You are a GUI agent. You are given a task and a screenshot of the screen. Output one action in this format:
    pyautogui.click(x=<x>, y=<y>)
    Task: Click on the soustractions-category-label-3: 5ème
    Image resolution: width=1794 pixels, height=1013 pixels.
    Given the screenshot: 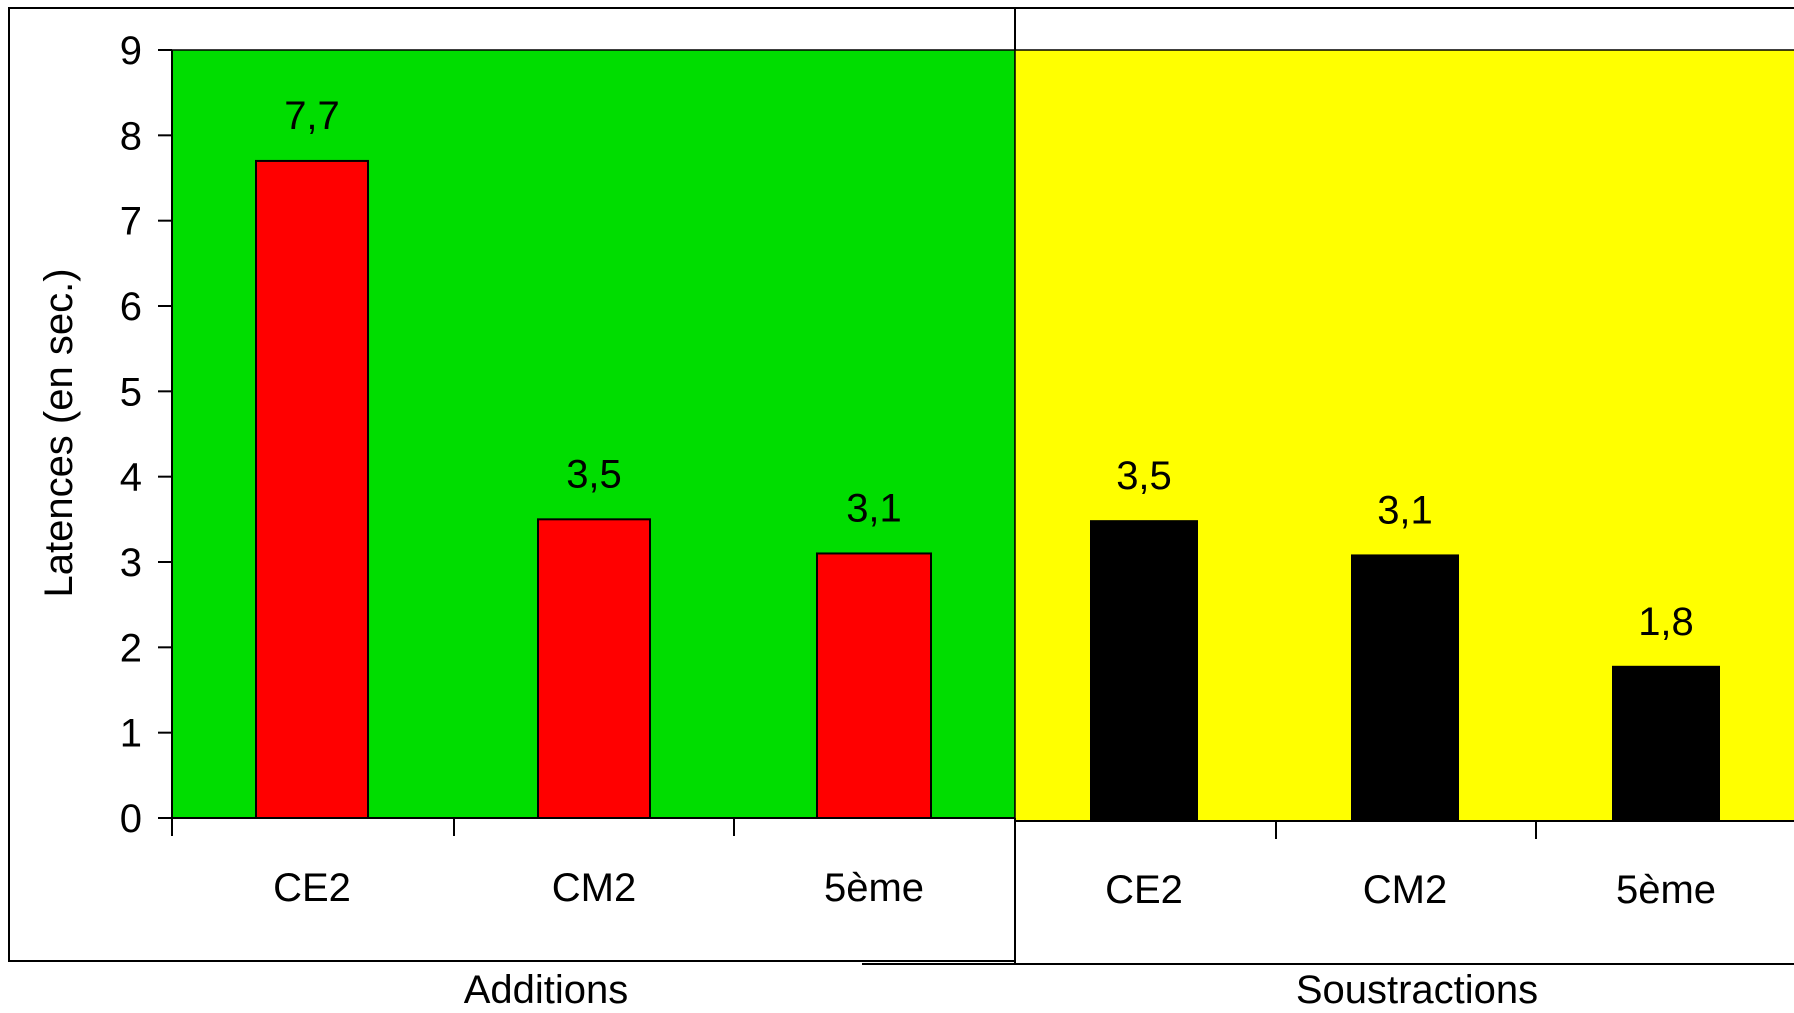 What is the action you would take?
    pyautogui.click(x=1666, y=890)
    